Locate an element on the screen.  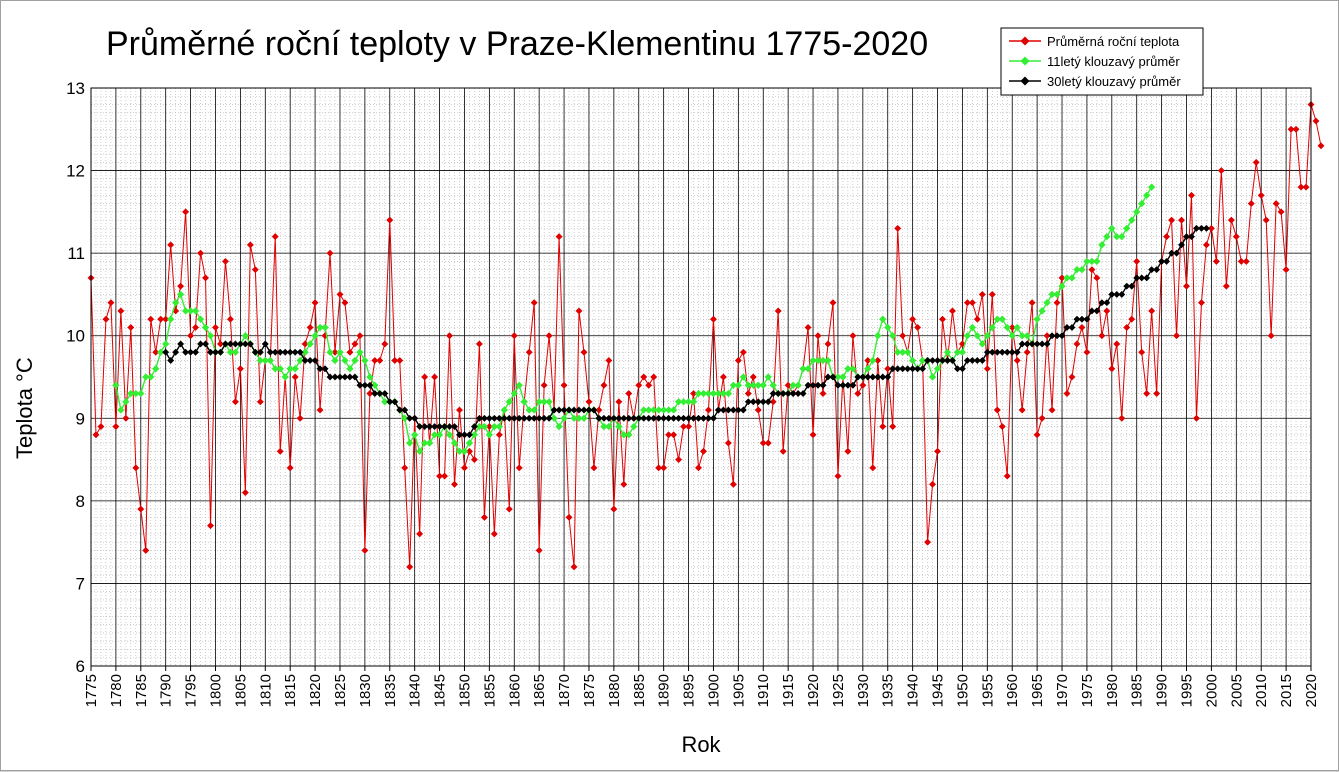
x-tick-label: 1970 is located at coordinates (1062, 690).